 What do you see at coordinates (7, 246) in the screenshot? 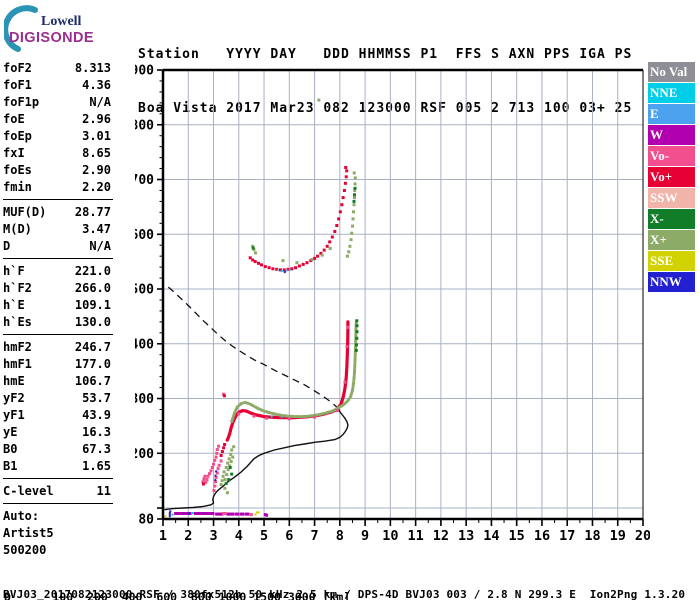
I see `param-label: D` at bounding box center [7, 246].